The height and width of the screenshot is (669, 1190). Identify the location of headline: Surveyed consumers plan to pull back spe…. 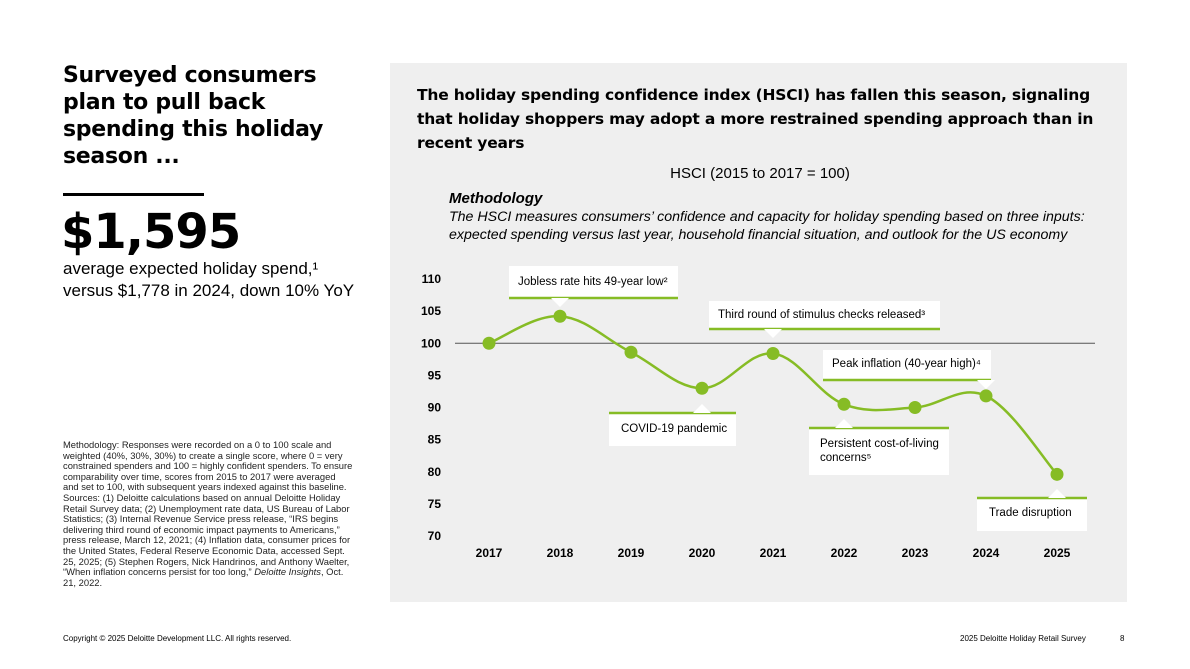
(193, 116).